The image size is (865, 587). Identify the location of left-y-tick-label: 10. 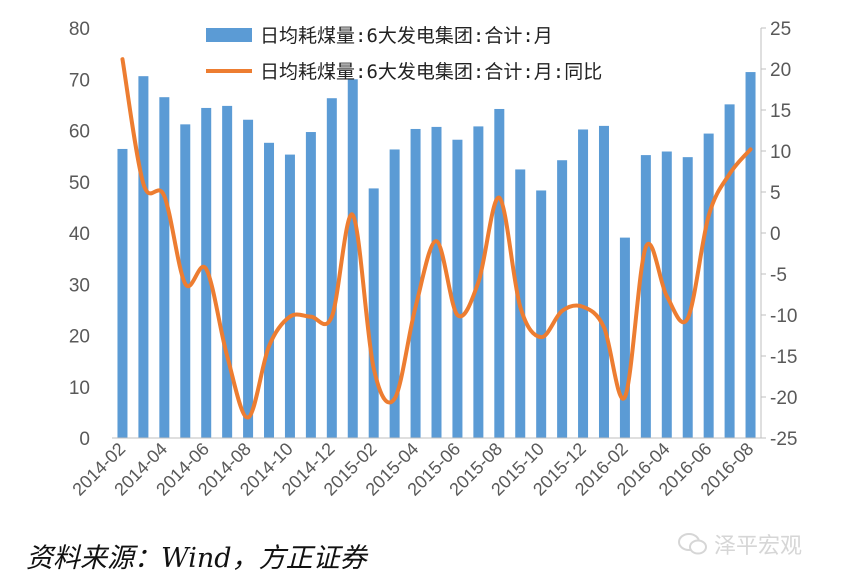
(79, 388).